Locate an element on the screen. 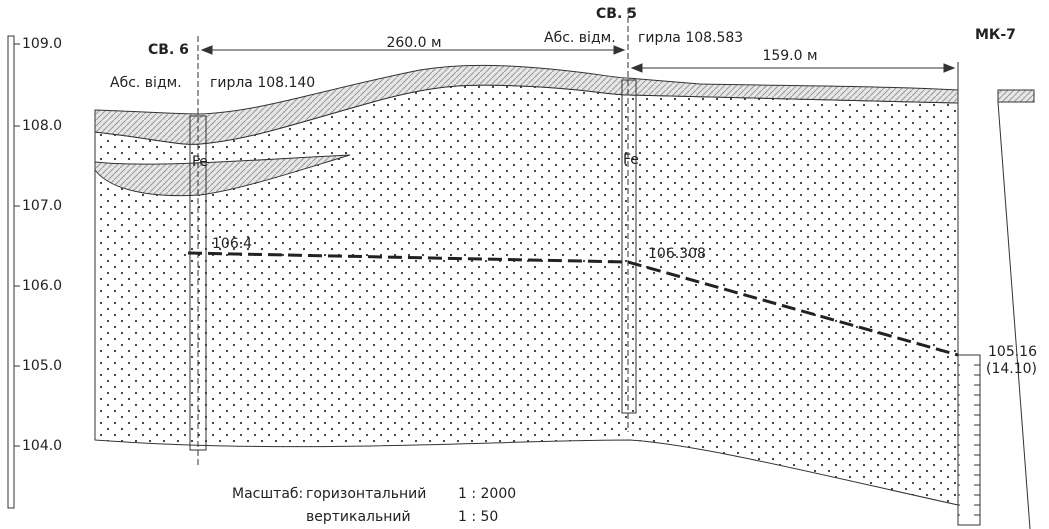  water-level is located at coordinates (573, 304).